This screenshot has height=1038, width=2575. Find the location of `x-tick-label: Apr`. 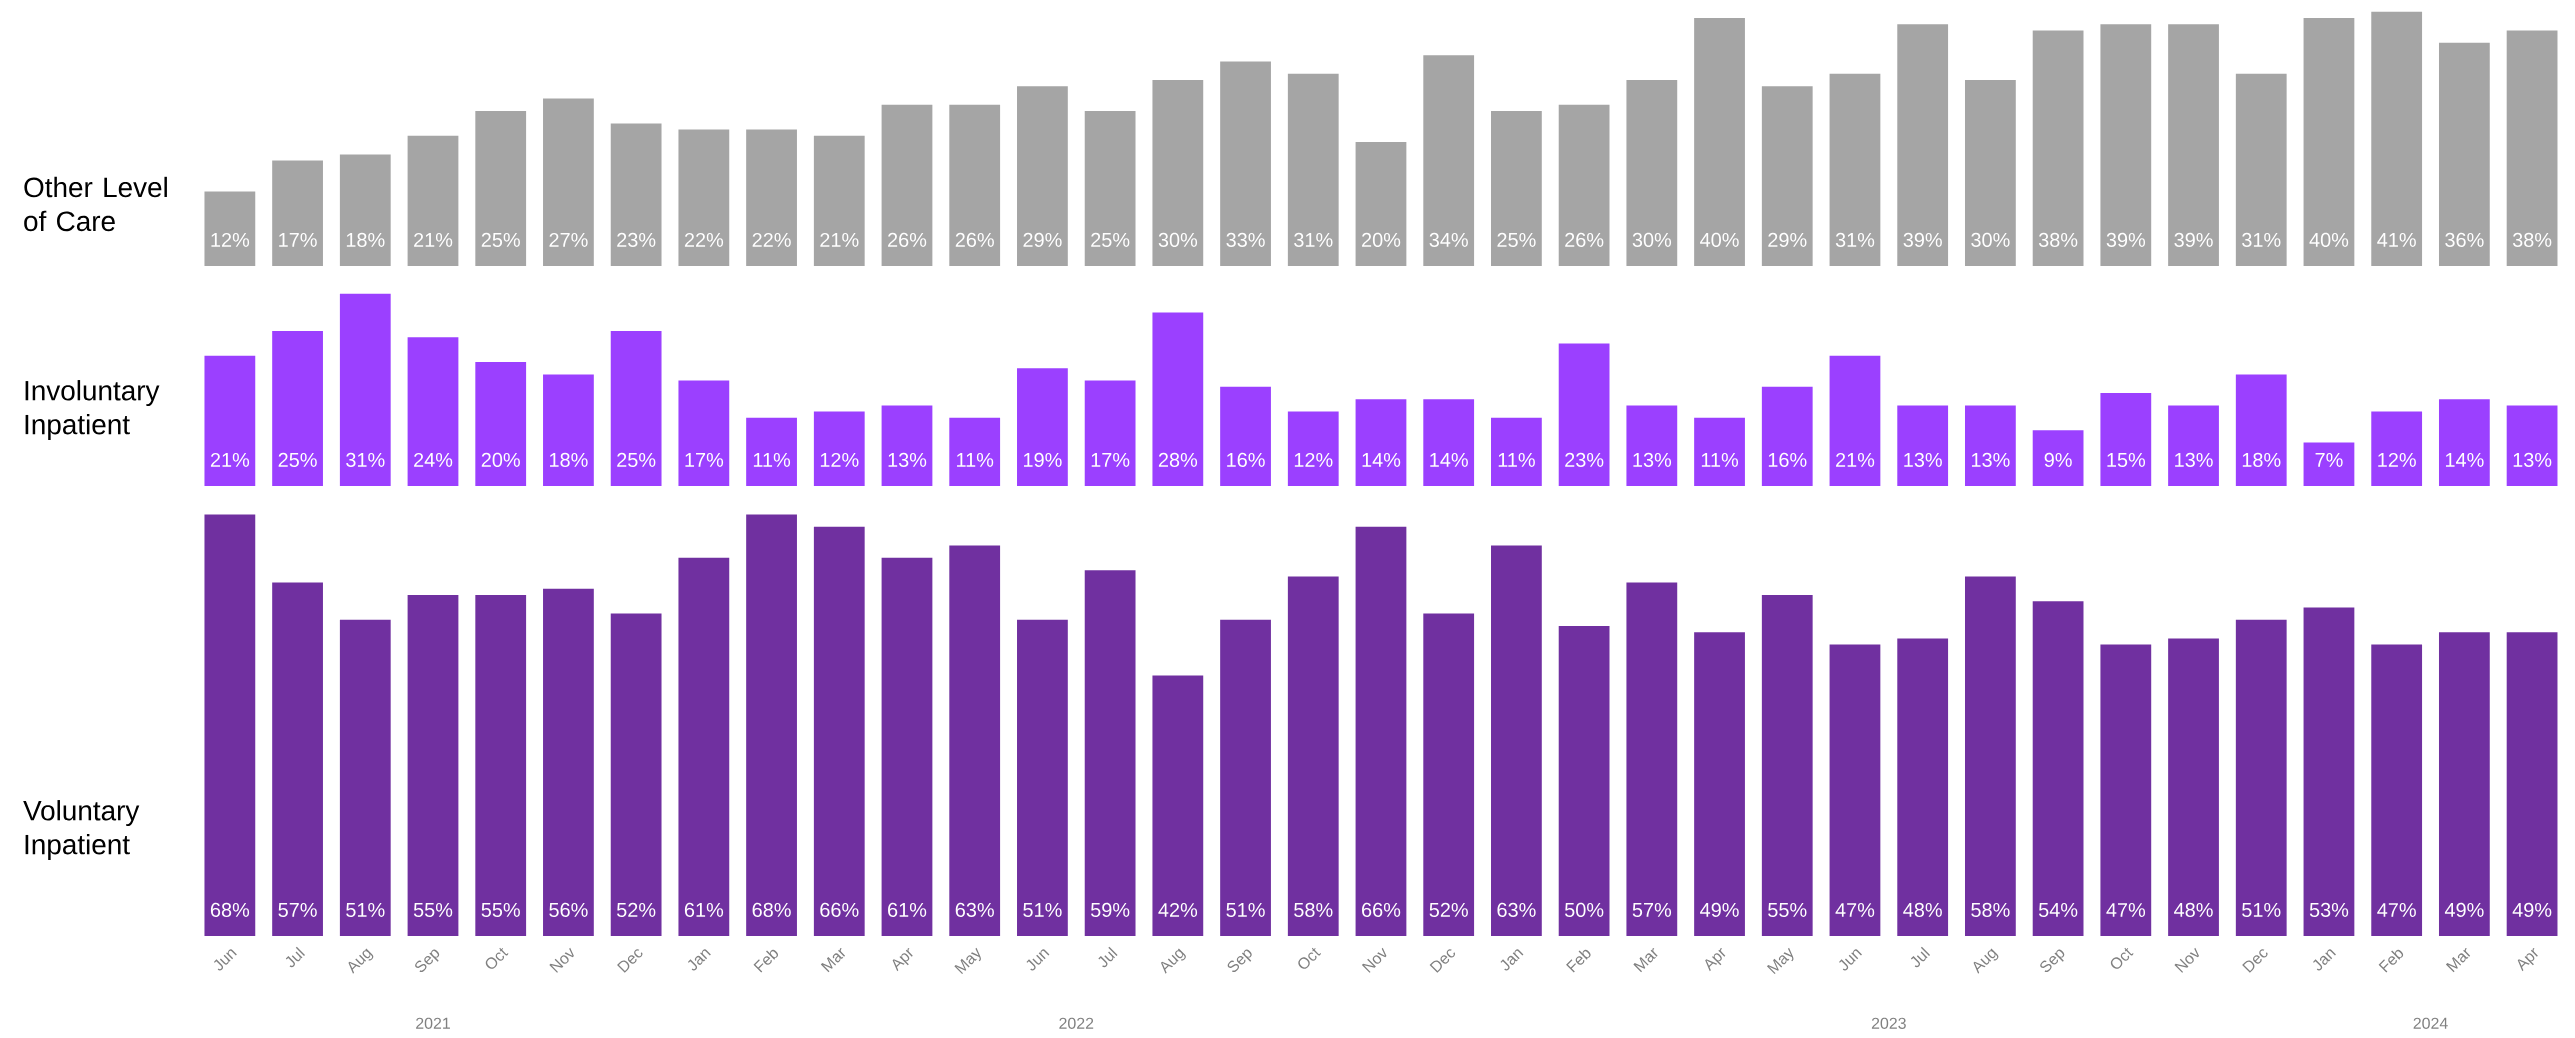

x-tick-label: Apr is located at coordinates (2527, 959).